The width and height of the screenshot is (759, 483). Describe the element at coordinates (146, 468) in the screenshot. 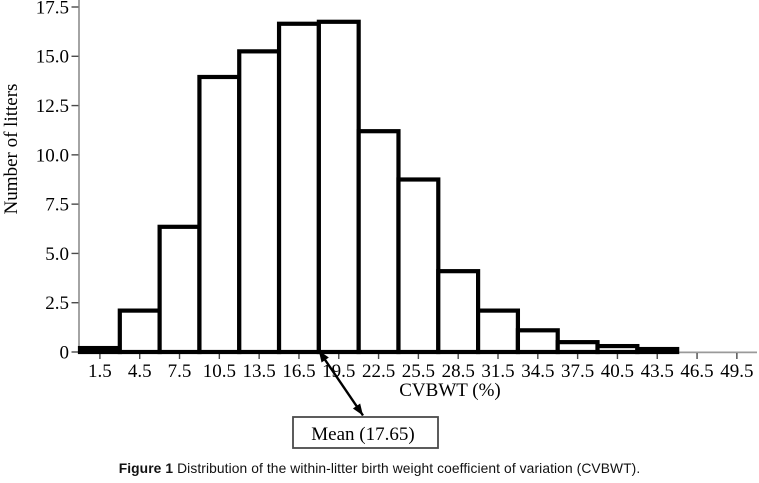

I see `figure-caption-label: Figure 1` at that location.